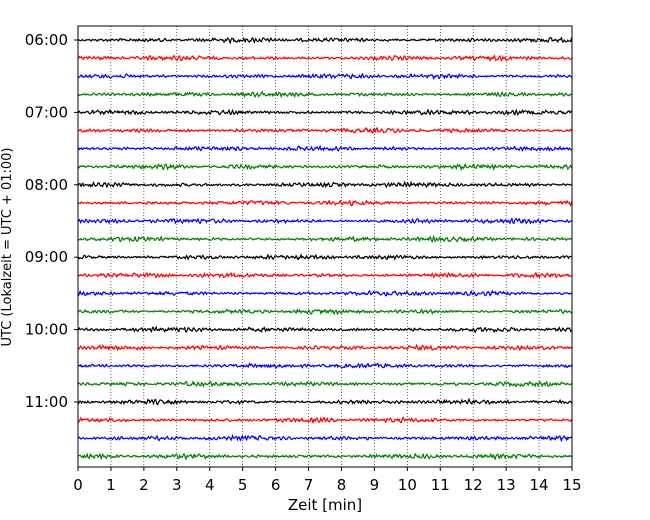 This screenshot has height=520, width=650. Describe the element at coordinates (506, 485) in the screenshot. I see `x-tick-label: 13` at that location.